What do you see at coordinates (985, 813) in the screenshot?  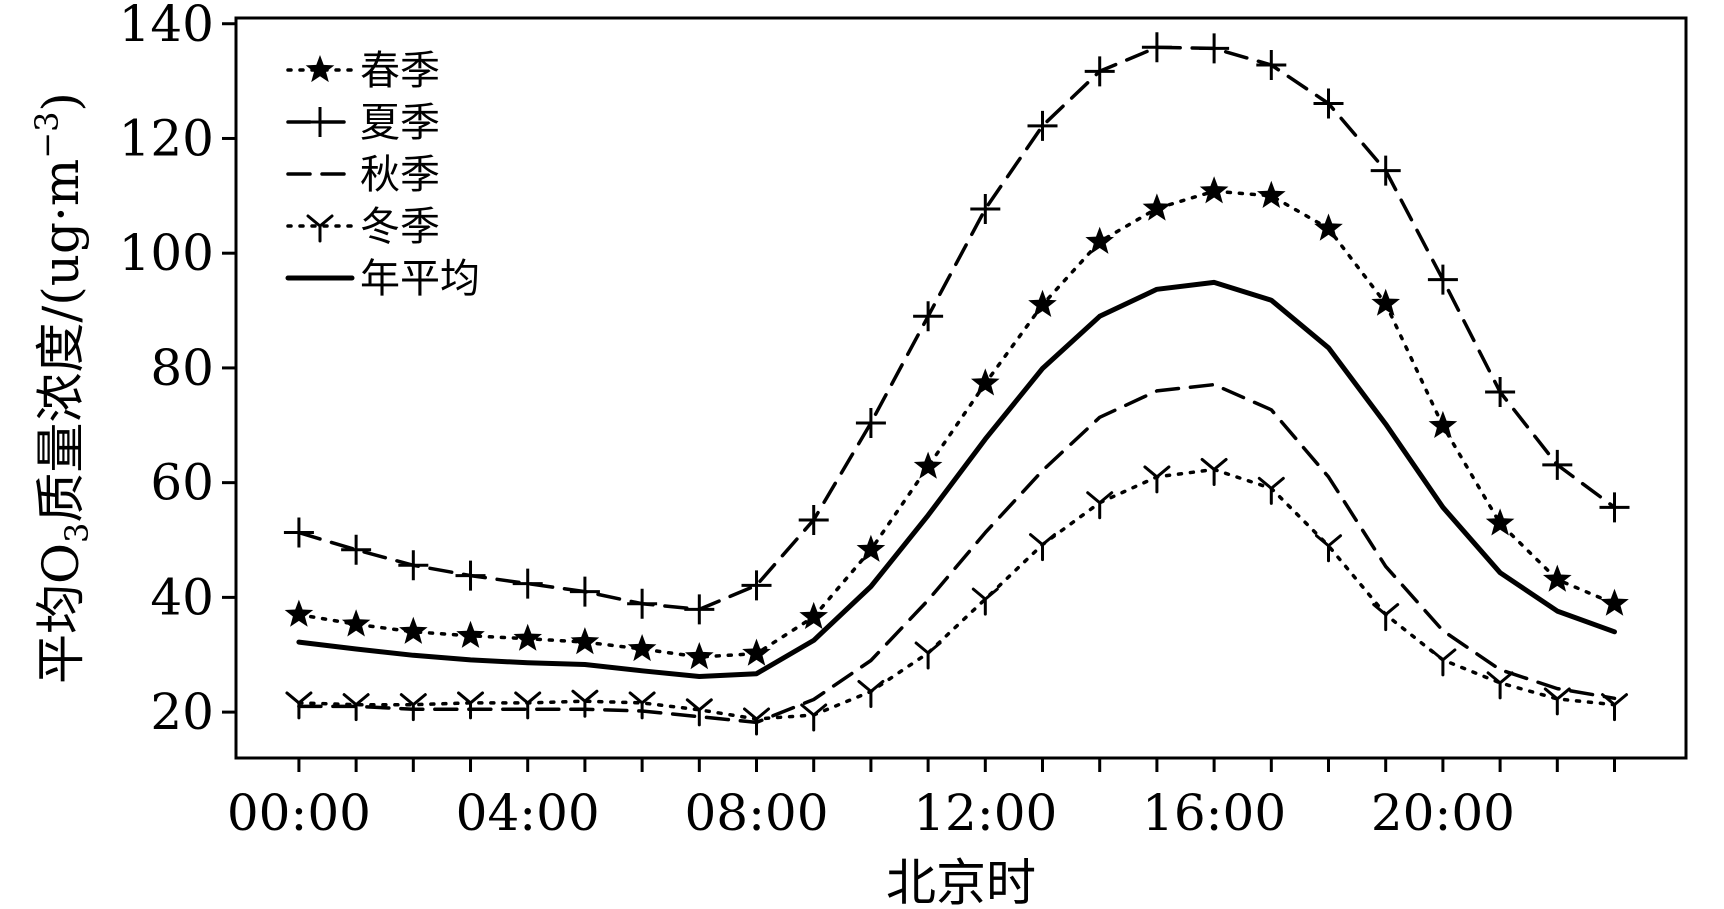 I see `x-tick-label: 12:00` at bounding box center [985, 813].